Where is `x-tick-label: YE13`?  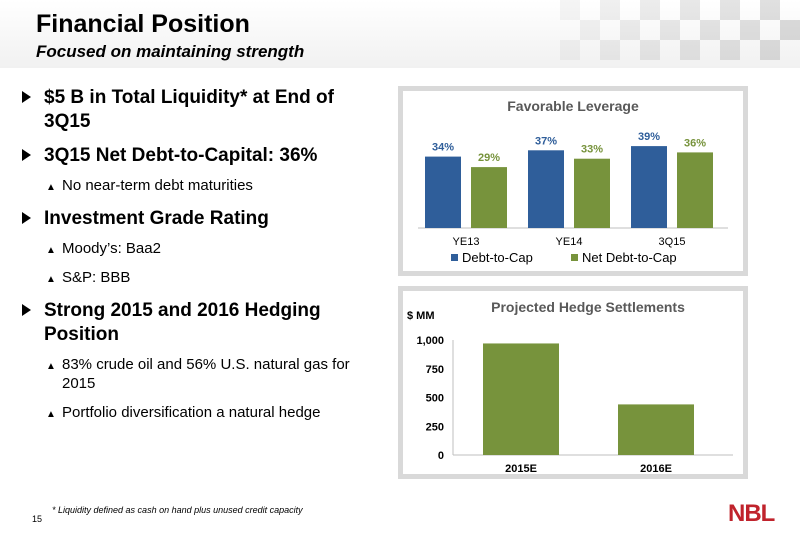
x-tick-label: YE13 is located at coordinates (466, 242).